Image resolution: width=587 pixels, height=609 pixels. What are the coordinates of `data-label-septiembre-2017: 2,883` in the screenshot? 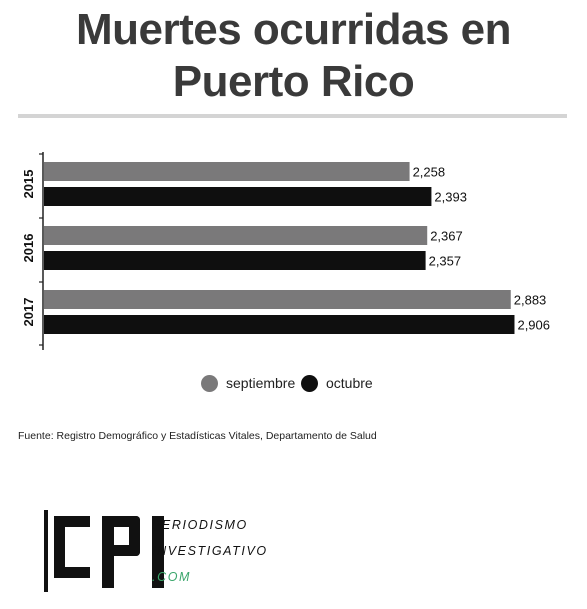 It's located at (530, 300).